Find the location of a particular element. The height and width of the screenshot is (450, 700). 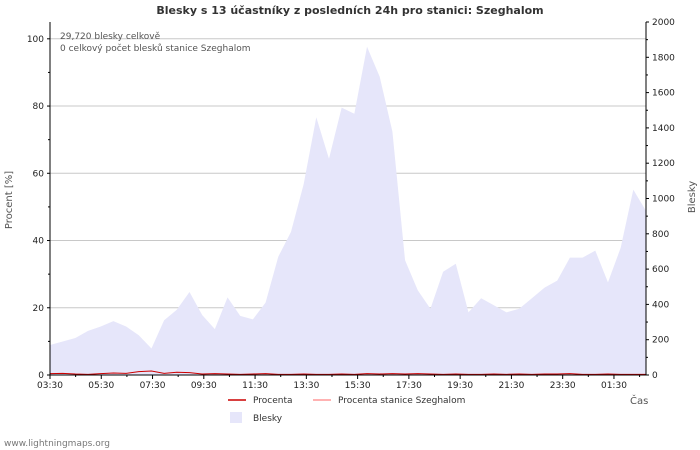

line-procenta is located at coordinates (347, 372).